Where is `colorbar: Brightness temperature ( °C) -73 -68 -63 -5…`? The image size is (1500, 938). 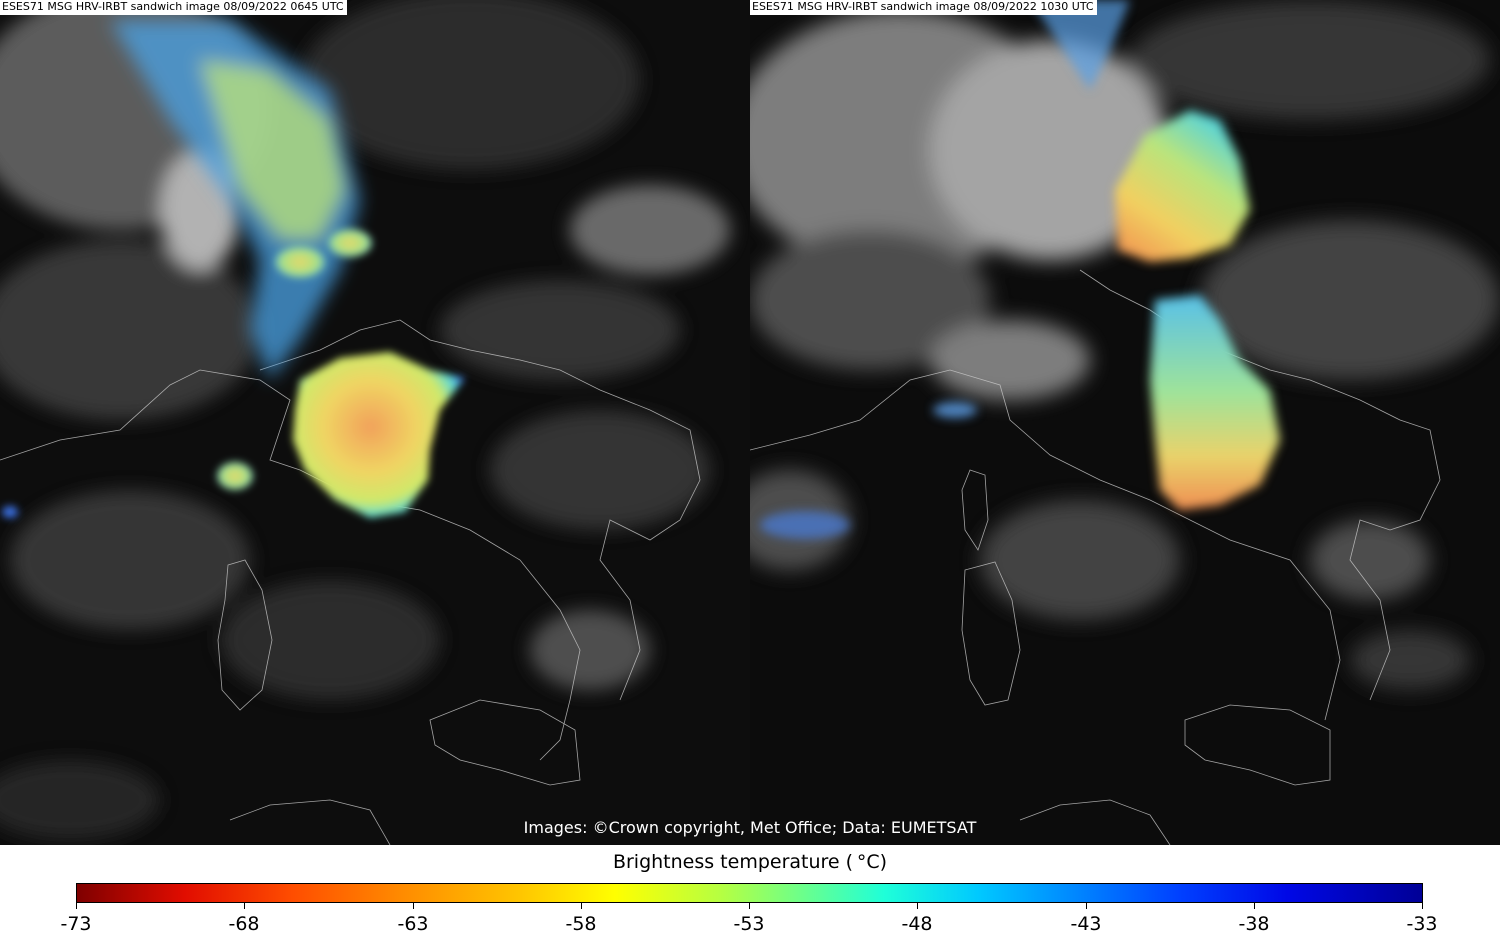
colorbar: Brightness temperature ( °C) -73 -68 -63 -5… is located at coordinates (750, 891).